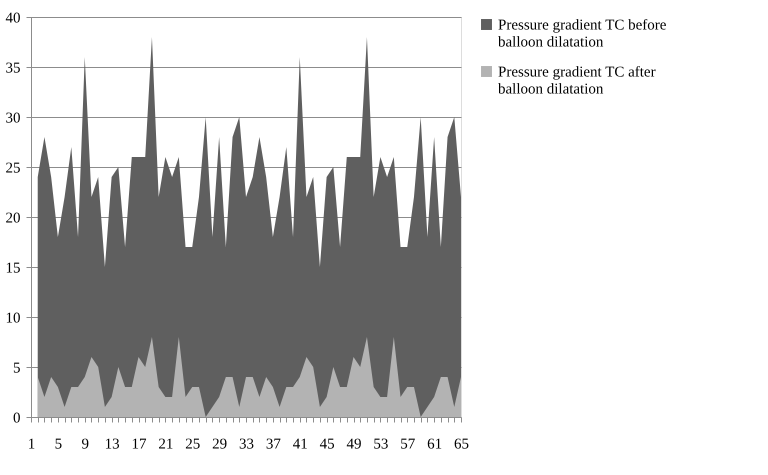 The image size is (768, 475). Describe the element at coordinates (112, 444) in the screenshot. I see `x-tick-label: 13` at that location.